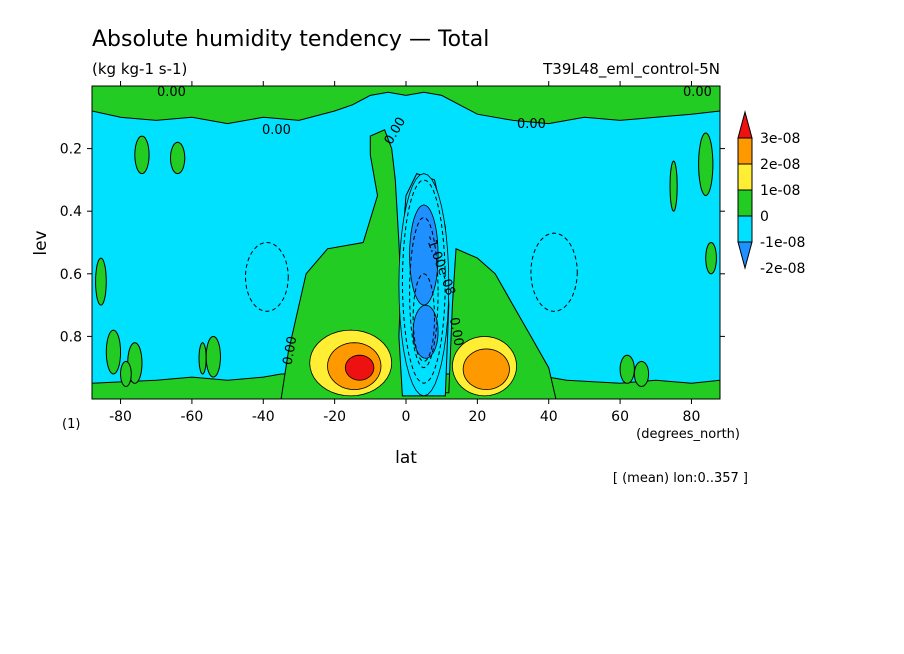 The height and width of the screenshot is (654, 904). I want to click on x-tick-label: 60, so click(620, 417).